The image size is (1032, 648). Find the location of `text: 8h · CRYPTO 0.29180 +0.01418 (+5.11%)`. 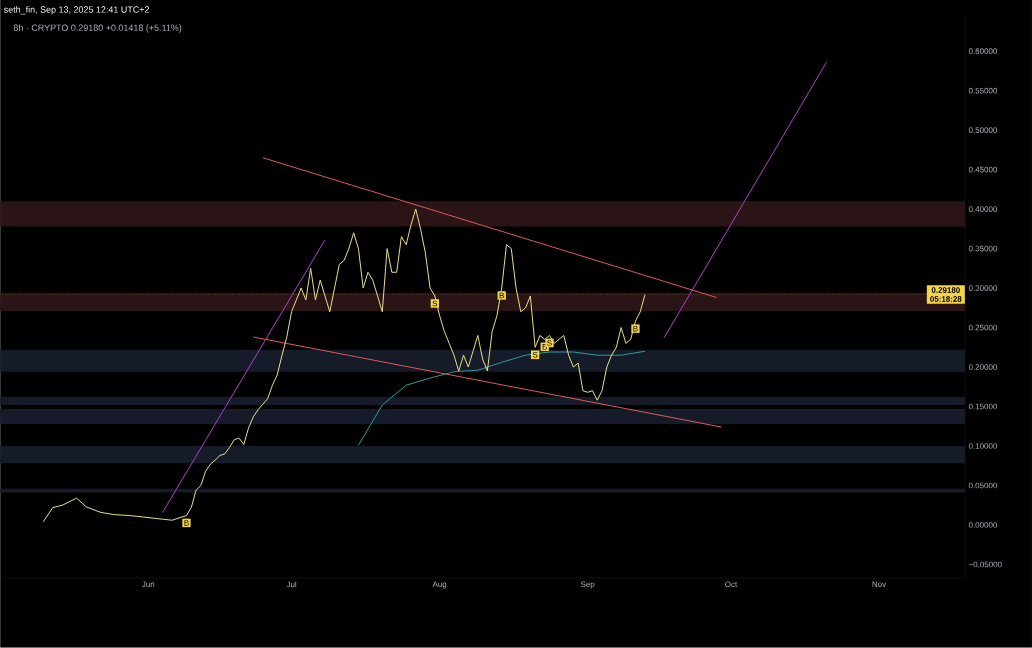

text: 8h · CRYPTO 0.29180 +0.01418 (+5.11%) is located at coordinates (97, 28).